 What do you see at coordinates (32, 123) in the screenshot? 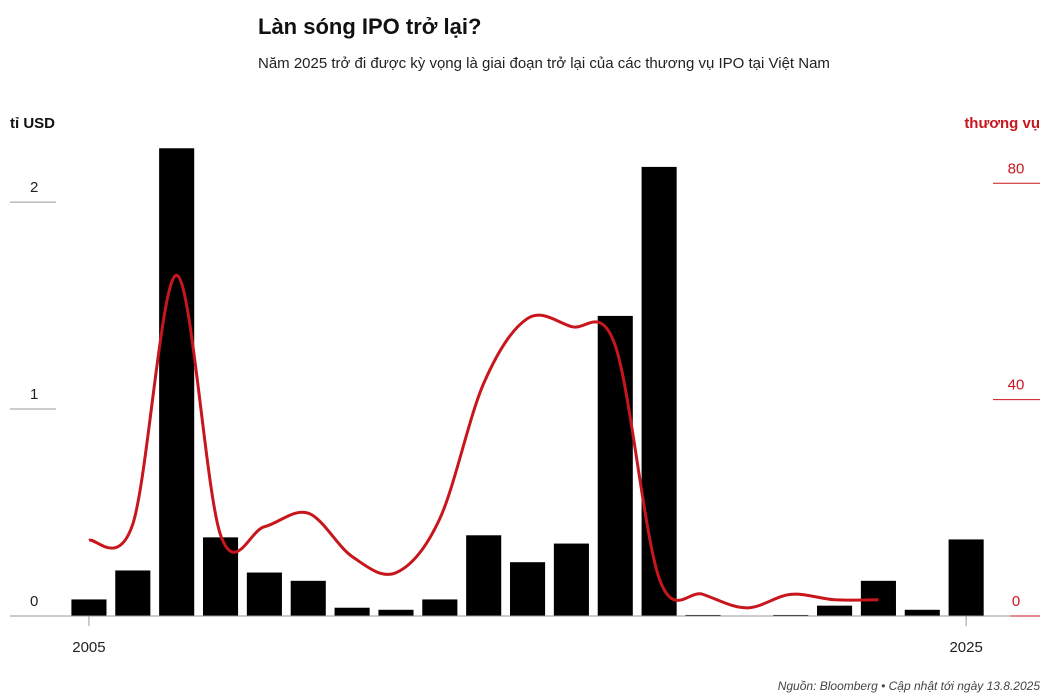
I see `y-axis-label: tỉ USD` at bounding box center [32, 123].